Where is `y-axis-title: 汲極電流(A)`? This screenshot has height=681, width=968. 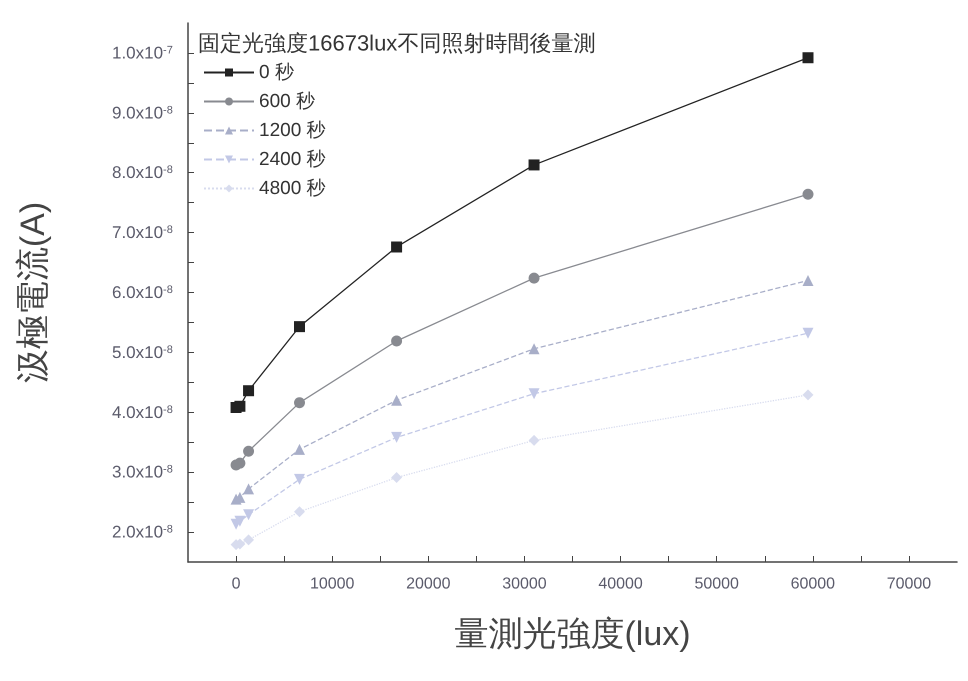 y-axis-title: 汲極電流(A) is located at coordinates (33, 293).